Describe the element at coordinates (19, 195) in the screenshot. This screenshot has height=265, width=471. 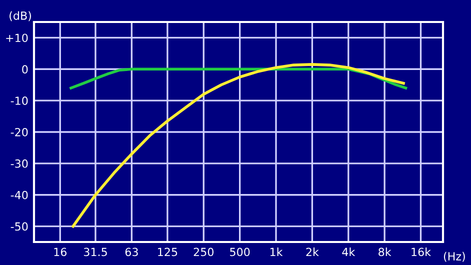
I see `y-tick-label: -40` at that location.